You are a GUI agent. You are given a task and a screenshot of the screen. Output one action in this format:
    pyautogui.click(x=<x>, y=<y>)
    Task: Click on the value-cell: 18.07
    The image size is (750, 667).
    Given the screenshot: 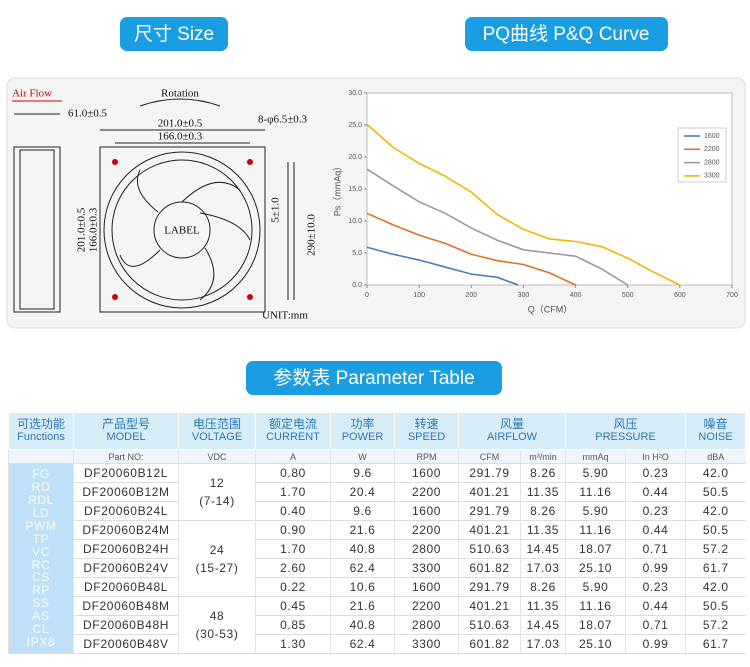 What is the action you would take?
    pyautogui.click(x=595, y=625)
    